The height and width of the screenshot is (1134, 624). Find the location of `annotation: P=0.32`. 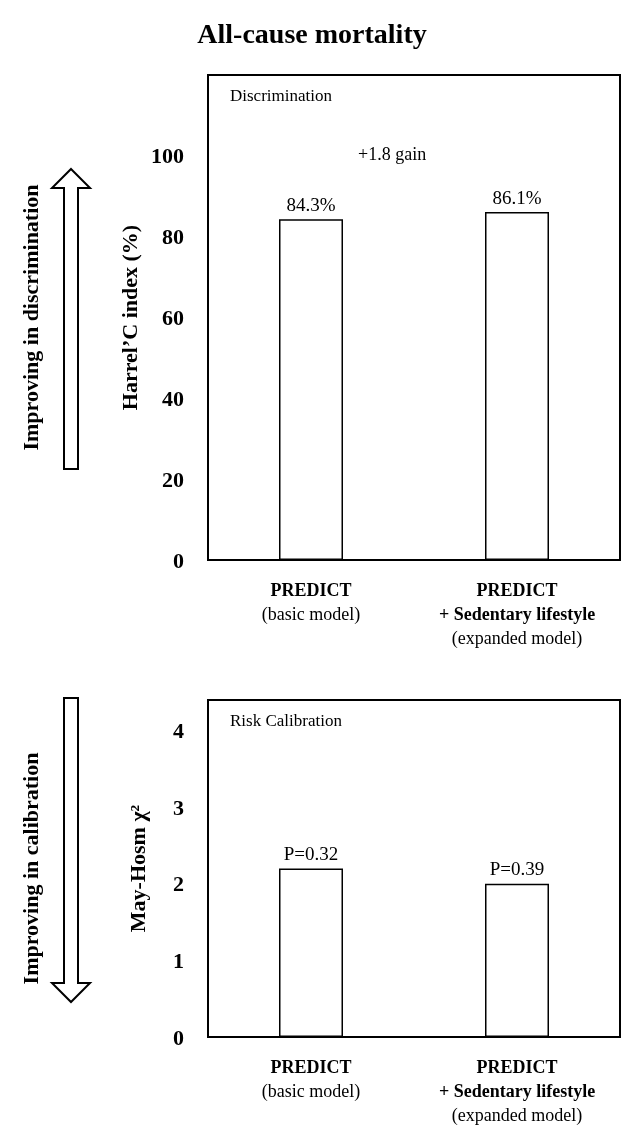

annotation: P=0.32 is located at coordinates (311, 853).